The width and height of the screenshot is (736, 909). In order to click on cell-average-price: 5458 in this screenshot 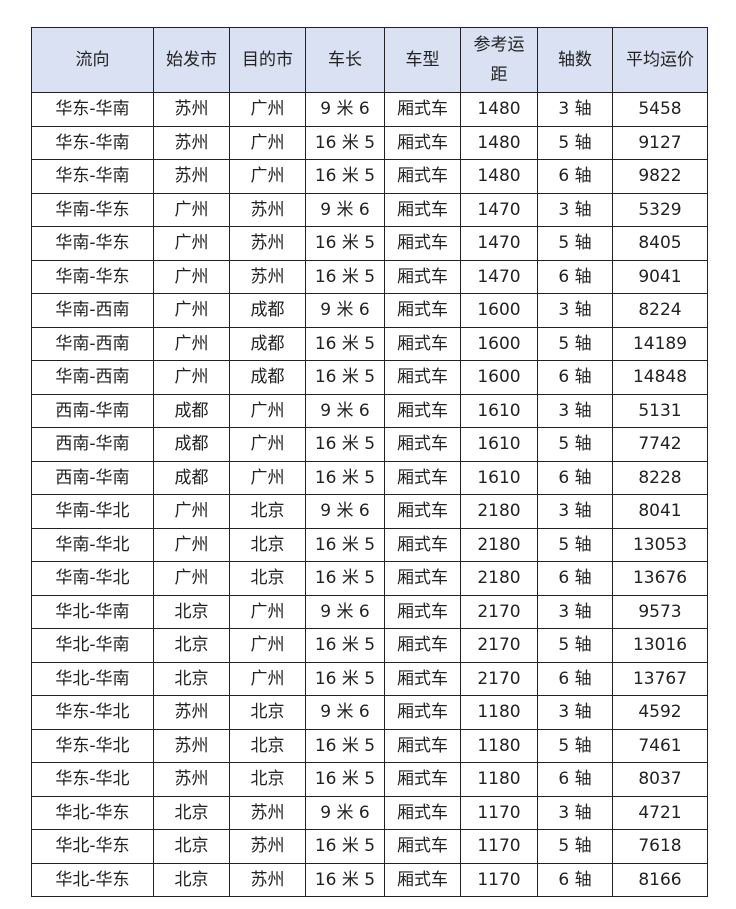, I will do `click(660, 109)`.